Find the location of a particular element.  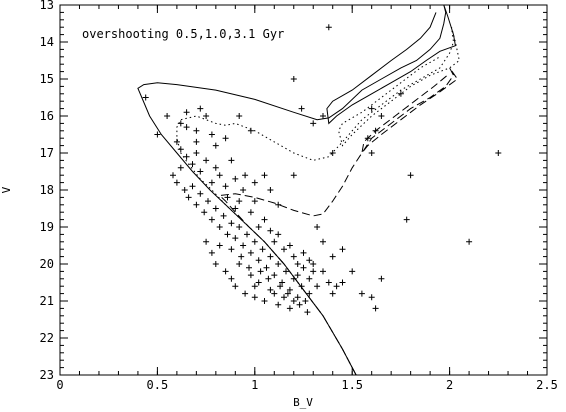

y-tick-label: 14 is located at coordinates (47, 42).